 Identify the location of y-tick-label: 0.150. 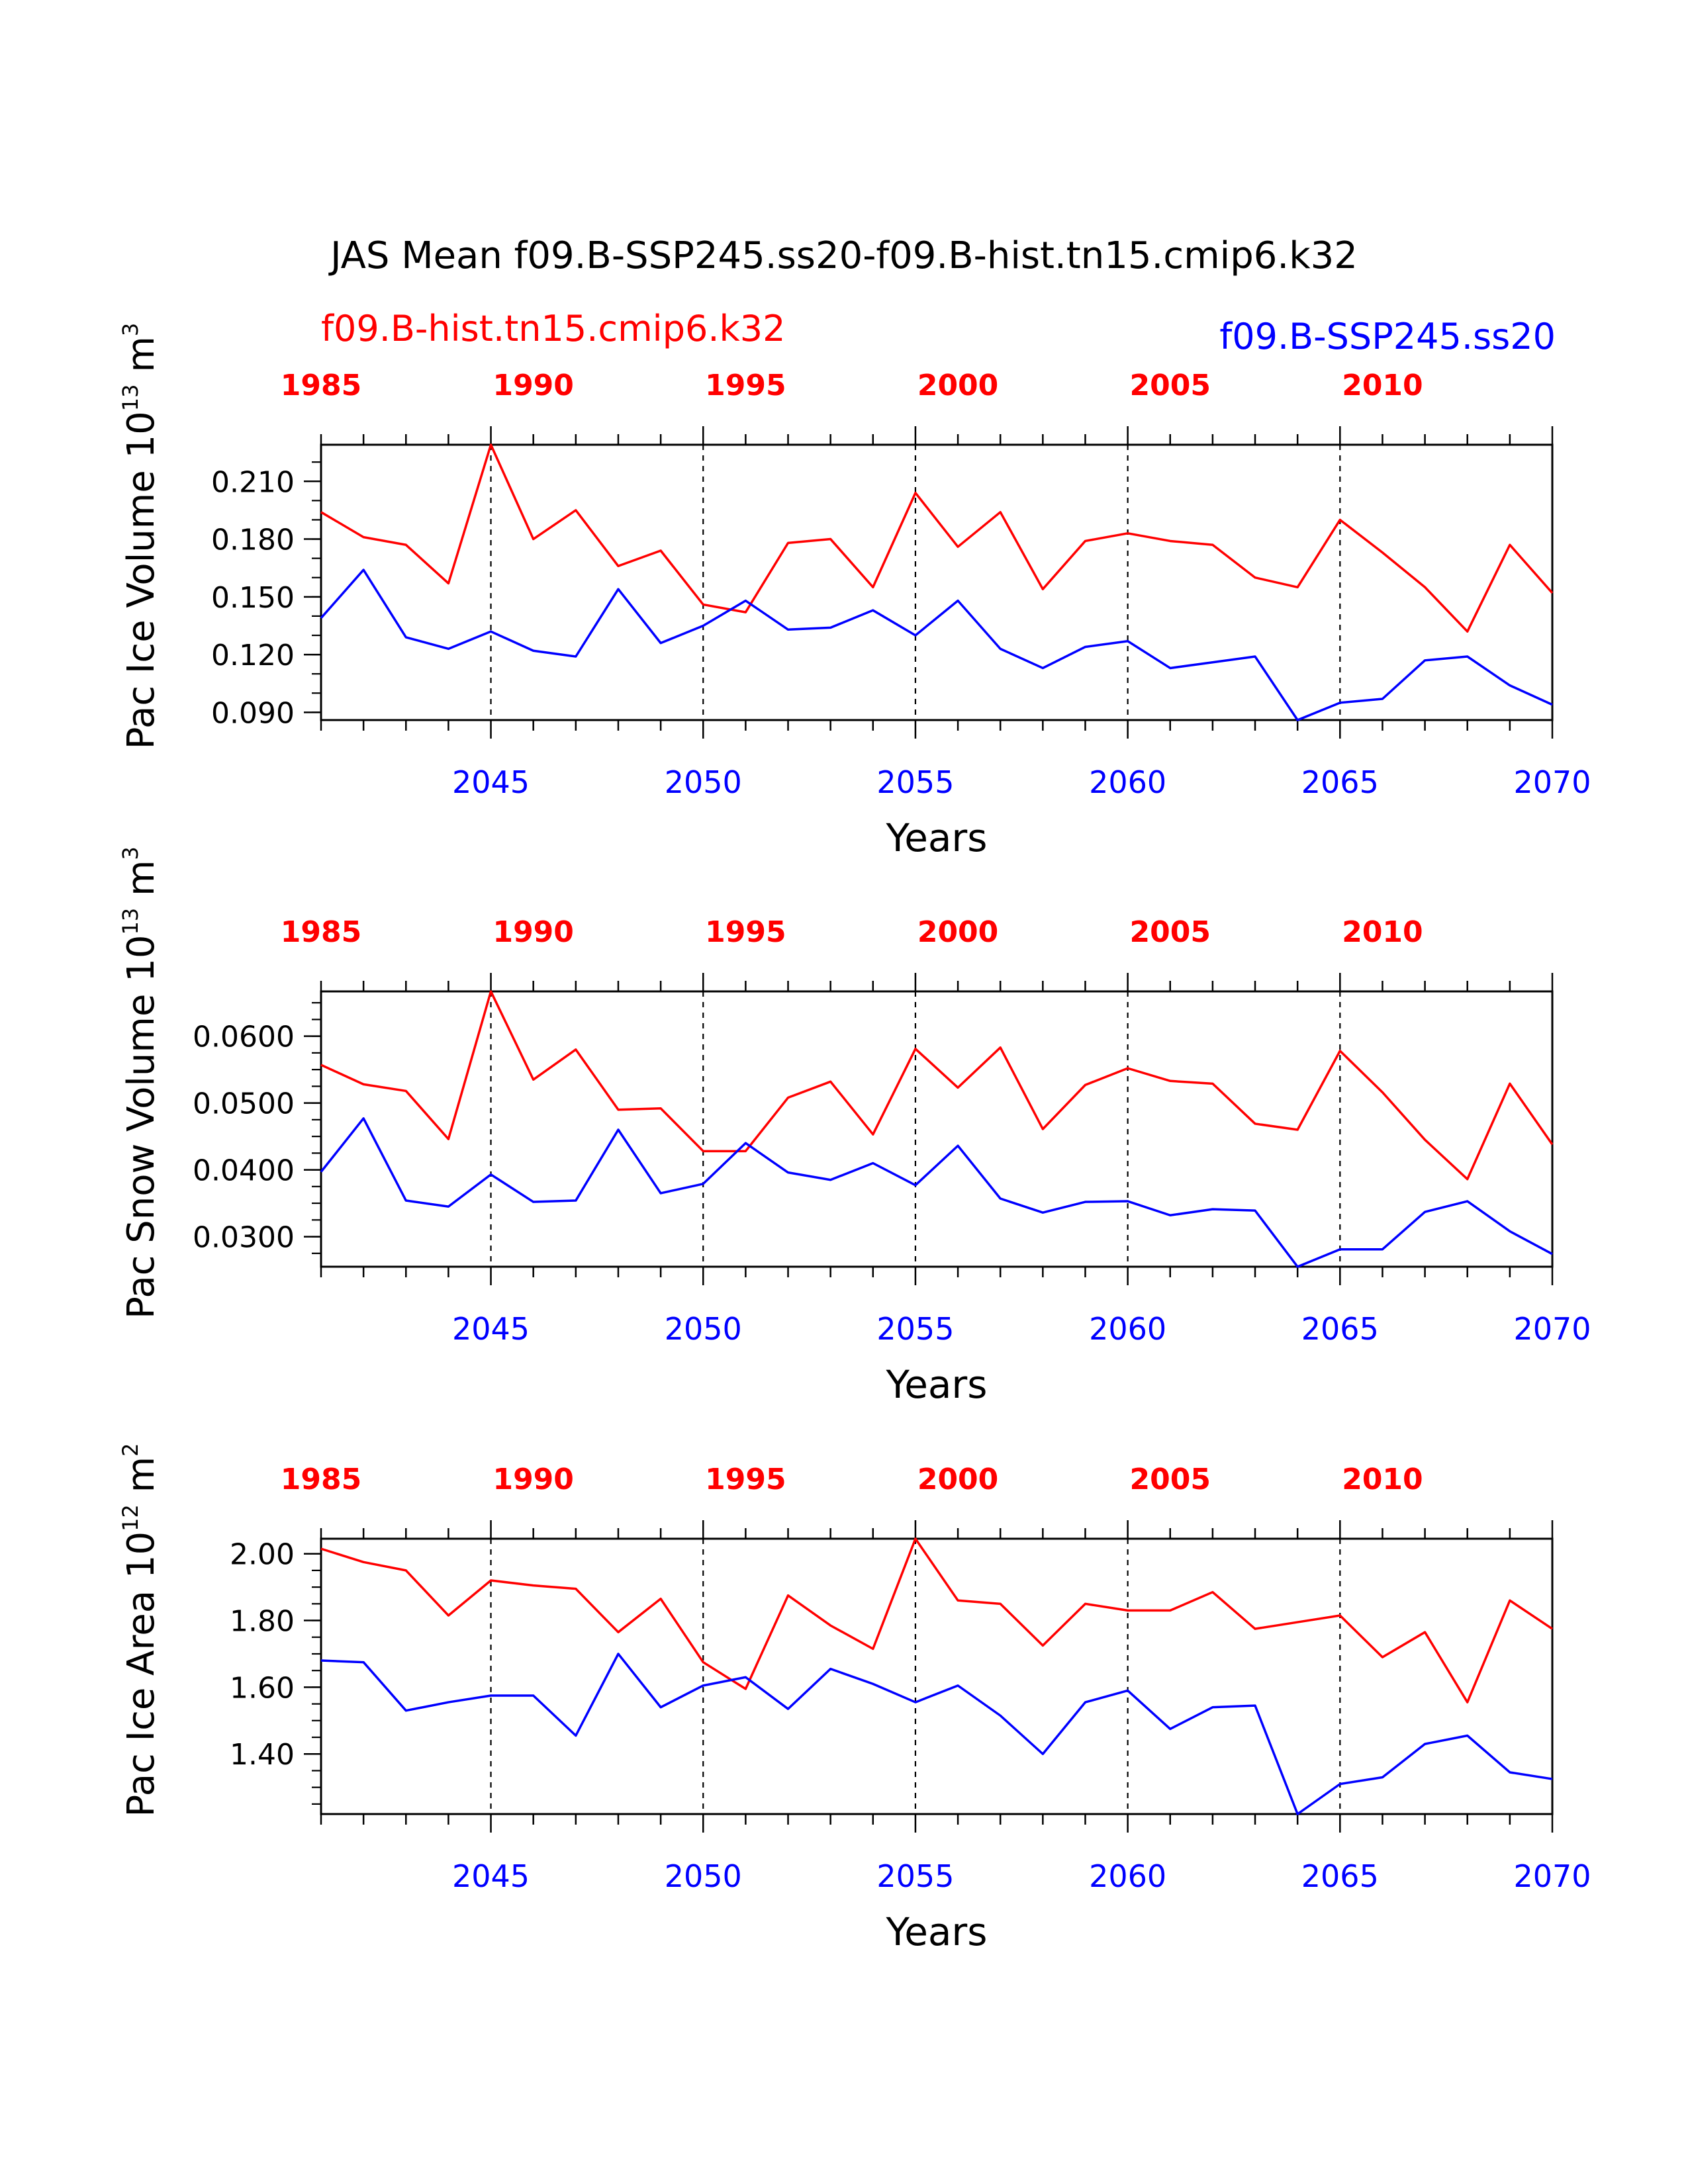
(253, 598).